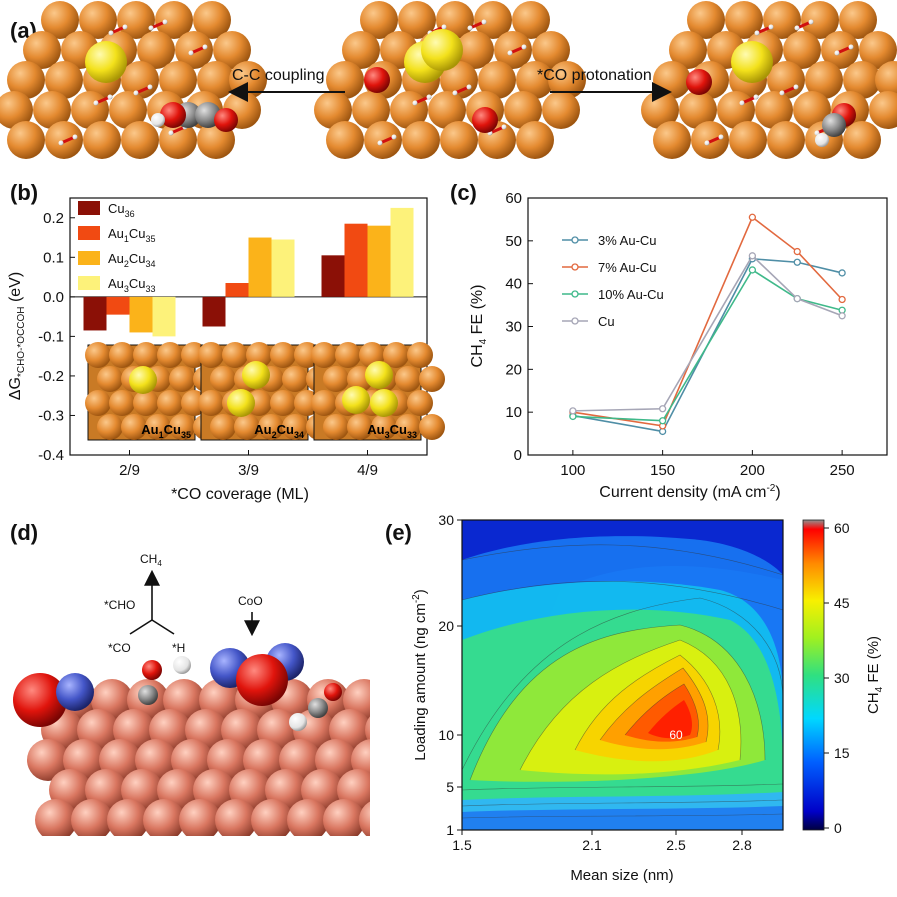 This screenshot has height=897, width=897. I want to click on chart-c-ylabel: CH4 FE (%), so click(479, 326).